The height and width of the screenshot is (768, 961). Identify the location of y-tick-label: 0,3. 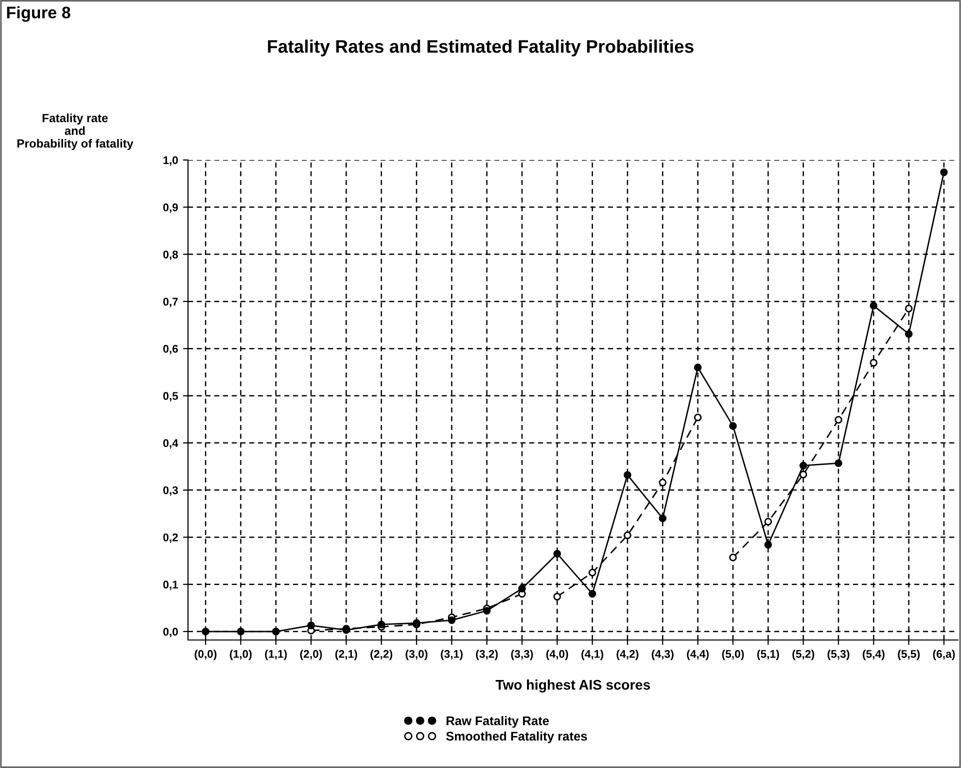
(170, 491).